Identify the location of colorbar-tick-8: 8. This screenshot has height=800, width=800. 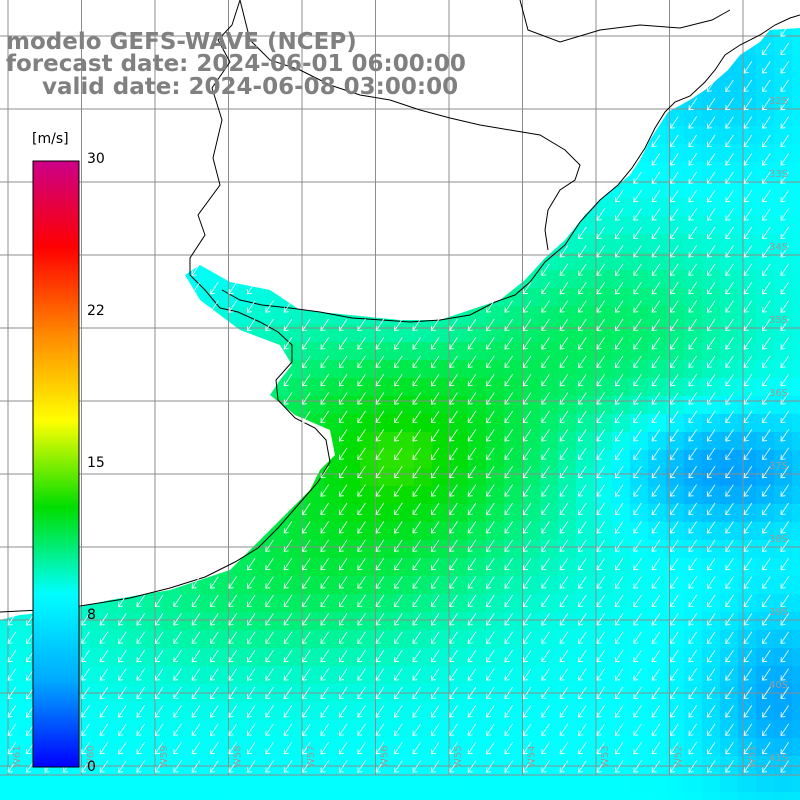
(91, 615).